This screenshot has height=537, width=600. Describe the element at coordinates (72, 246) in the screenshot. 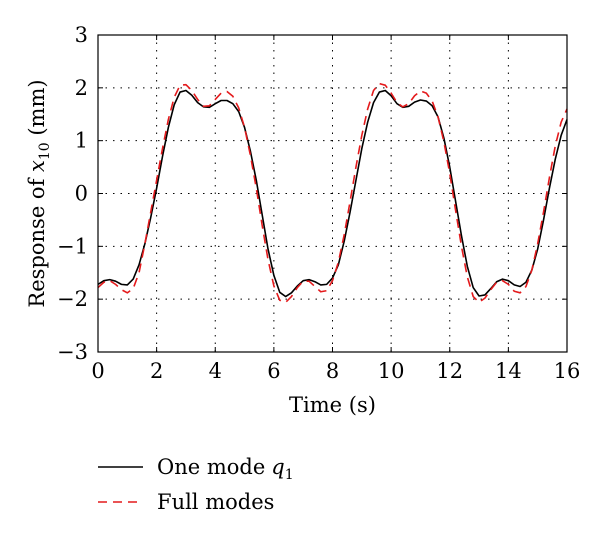

I see `y-tick-label: −1` at that location.